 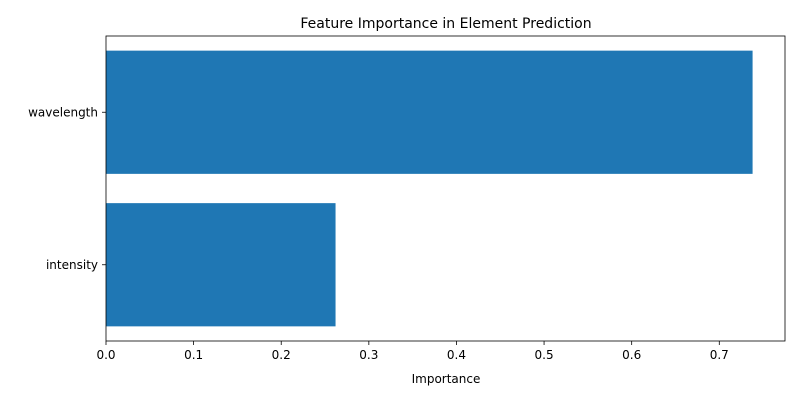 I want to click on x-tick-label: 0.3, so click(x=368, y=355).